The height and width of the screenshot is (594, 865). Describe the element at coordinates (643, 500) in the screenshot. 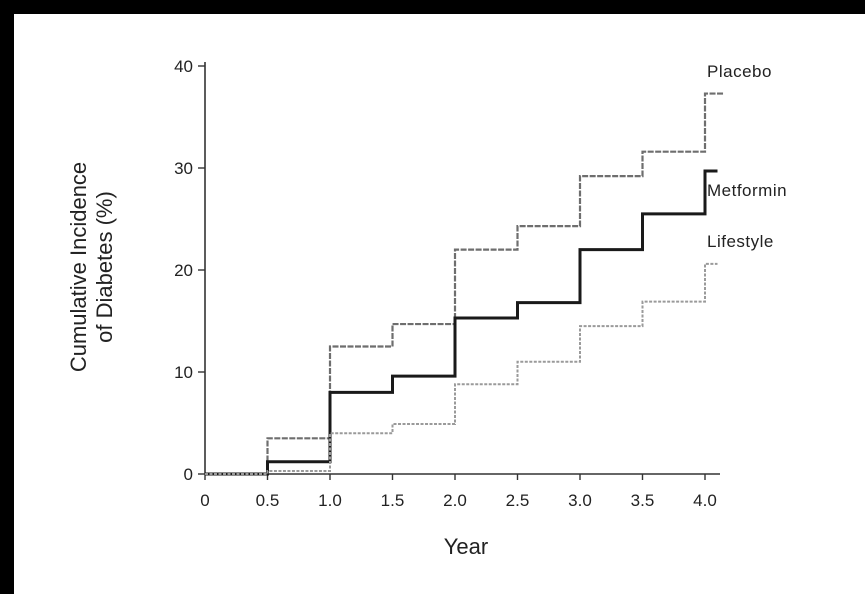

I see `x-tick-label: 3.5` at that location.